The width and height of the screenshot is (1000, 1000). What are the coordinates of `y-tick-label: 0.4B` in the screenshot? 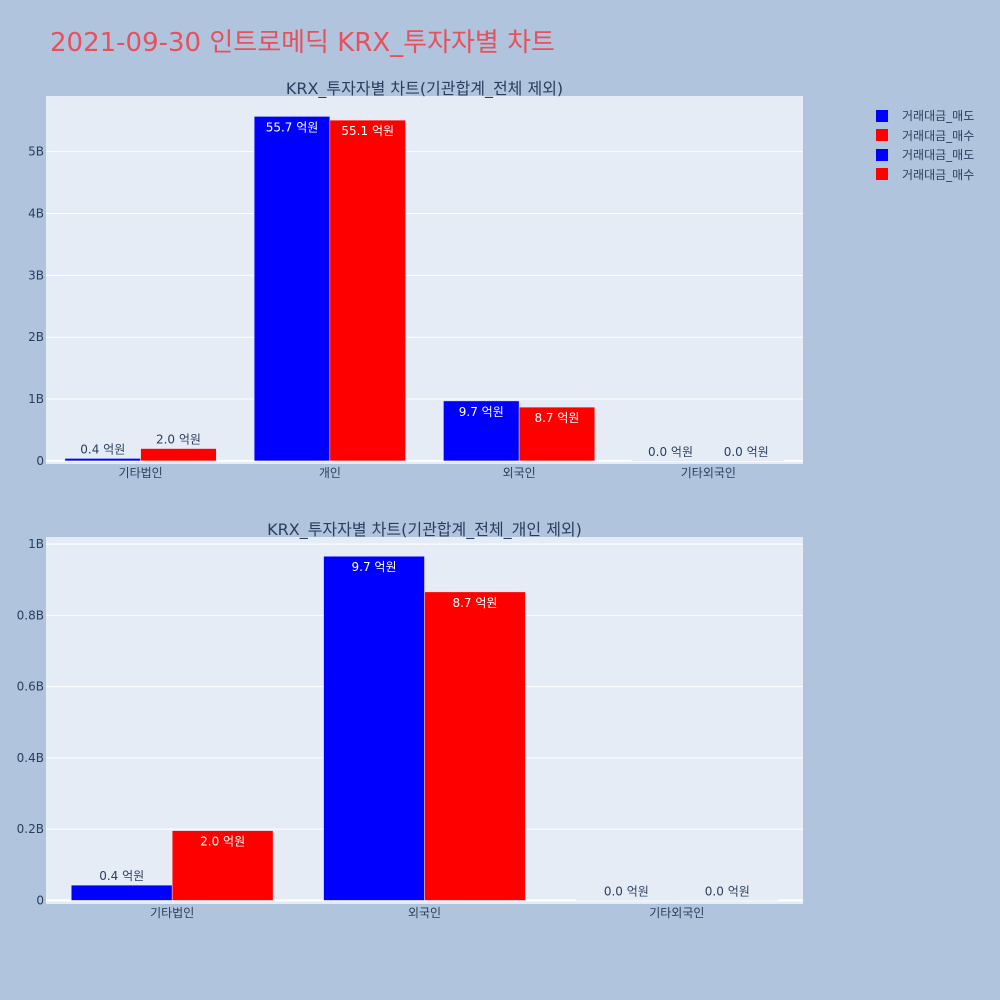 It's located at (30, 758).